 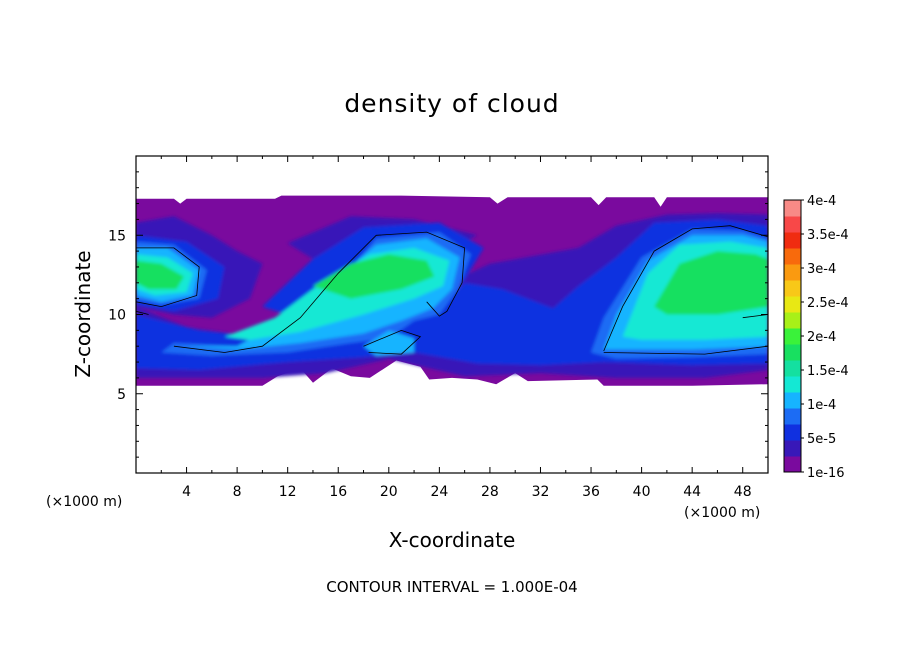 What do you see at coordinates (452, 540) in the screenshot?
I see `x-axis-label: X-coordinate` at bounding box center [452, 540].